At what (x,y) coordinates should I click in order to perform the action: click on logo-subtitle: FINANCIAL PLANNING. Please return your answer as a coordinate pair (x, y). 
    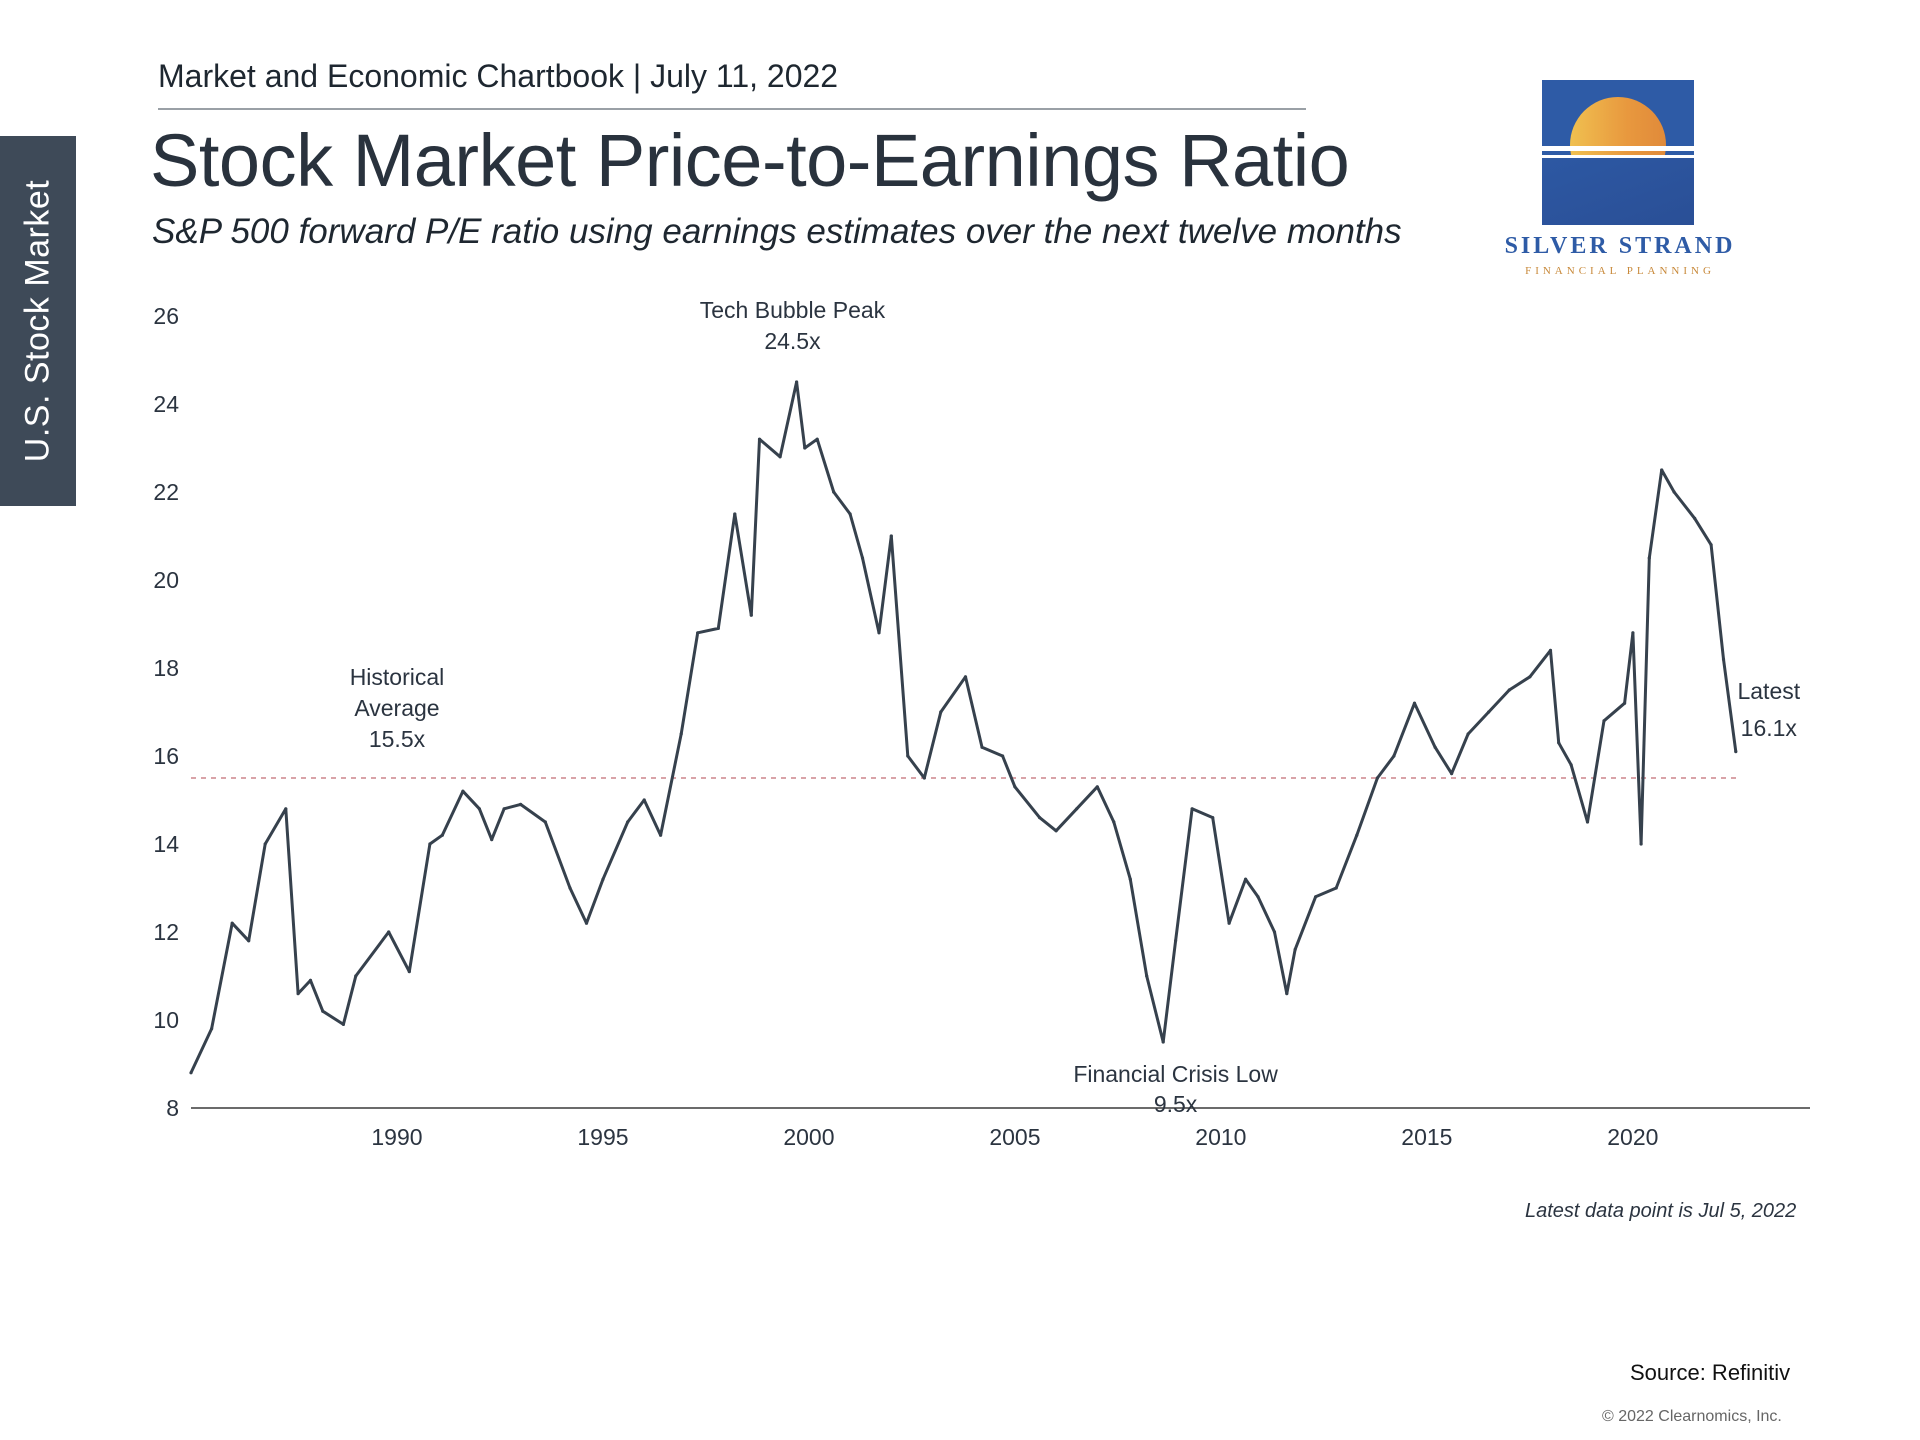
    Looking at the image, I should click on (1620, 271).